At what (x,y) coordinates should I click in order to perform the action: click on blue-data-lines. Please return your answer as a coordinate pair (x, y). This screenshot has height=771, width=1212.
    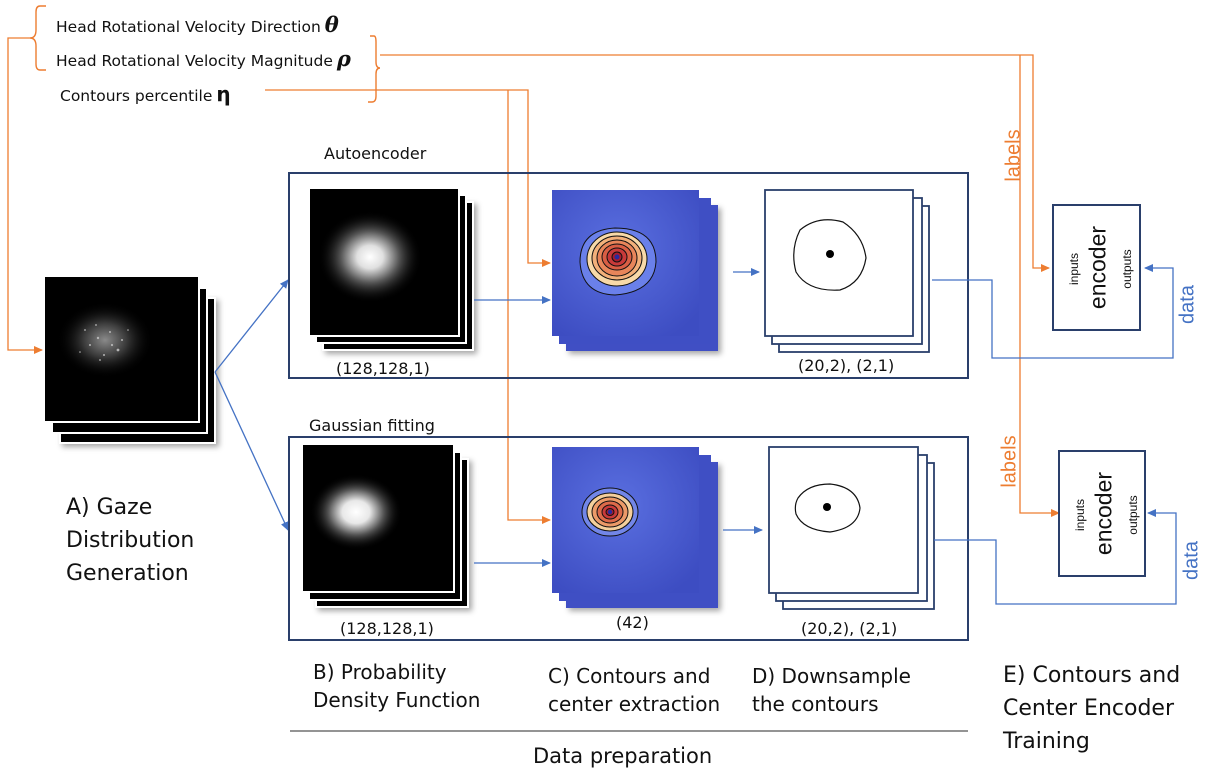
    Looking at the image, I should click on (1054, 434).